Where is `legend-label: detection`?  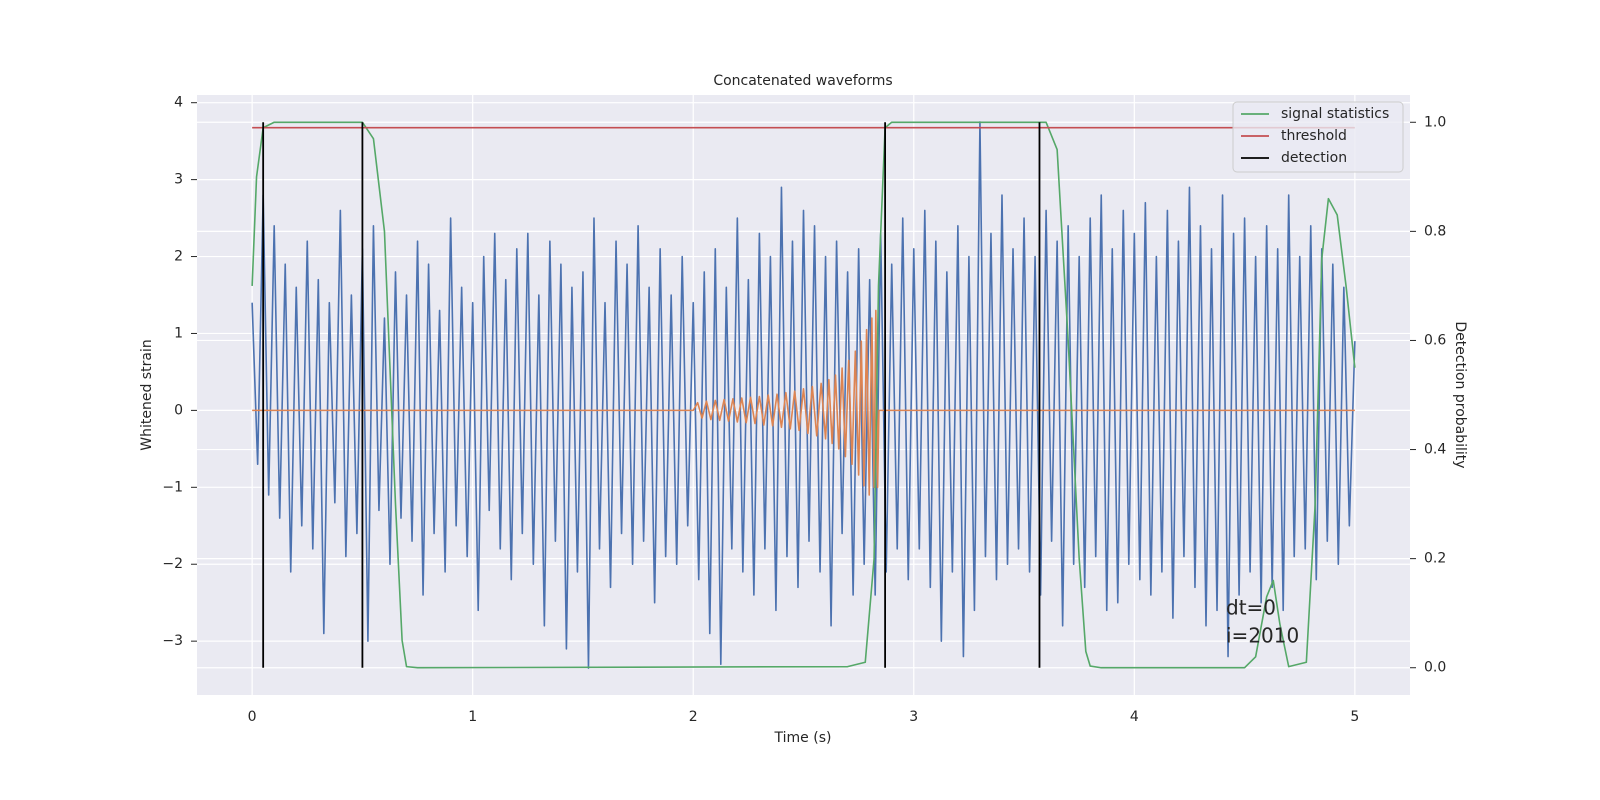
legend-label: detection is located at coordinates (1314, 158).